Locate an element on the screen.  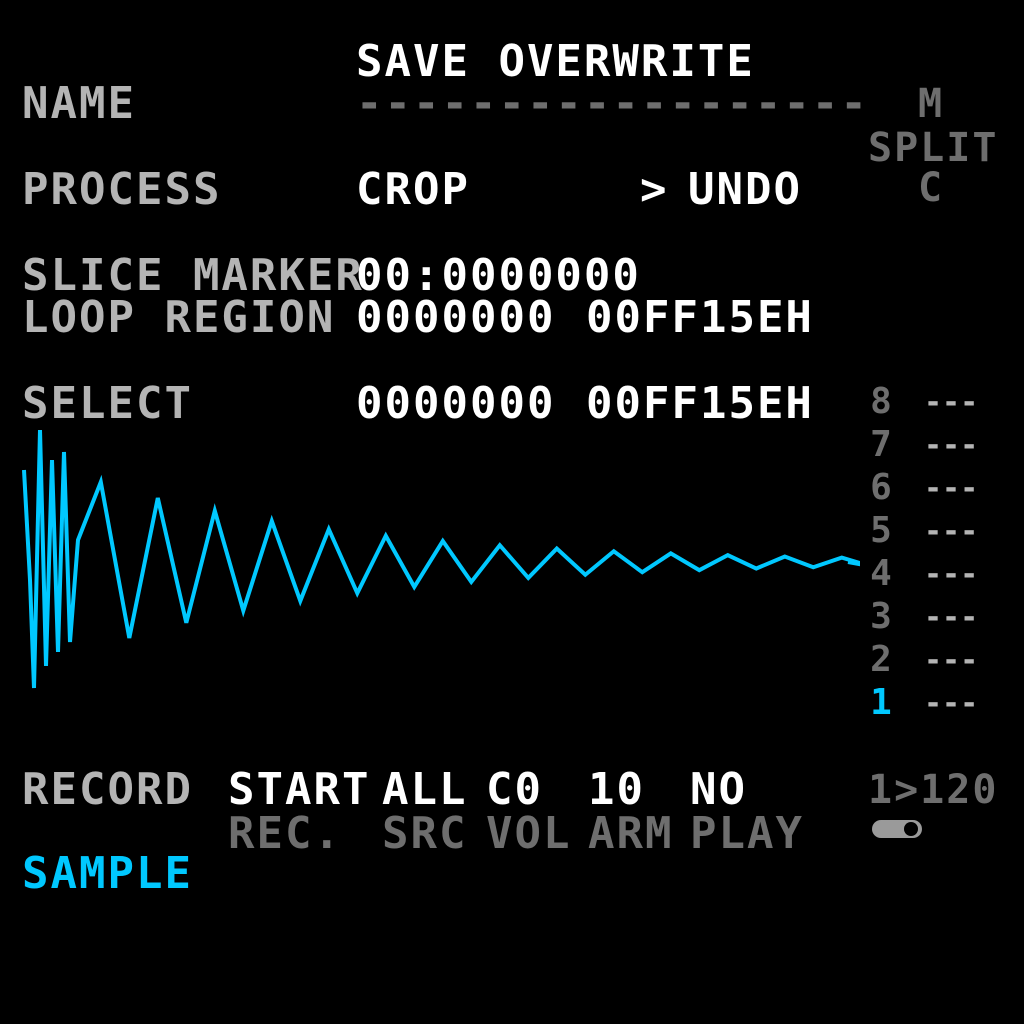
process-crop: CROP is located at coordinates (413, 189).